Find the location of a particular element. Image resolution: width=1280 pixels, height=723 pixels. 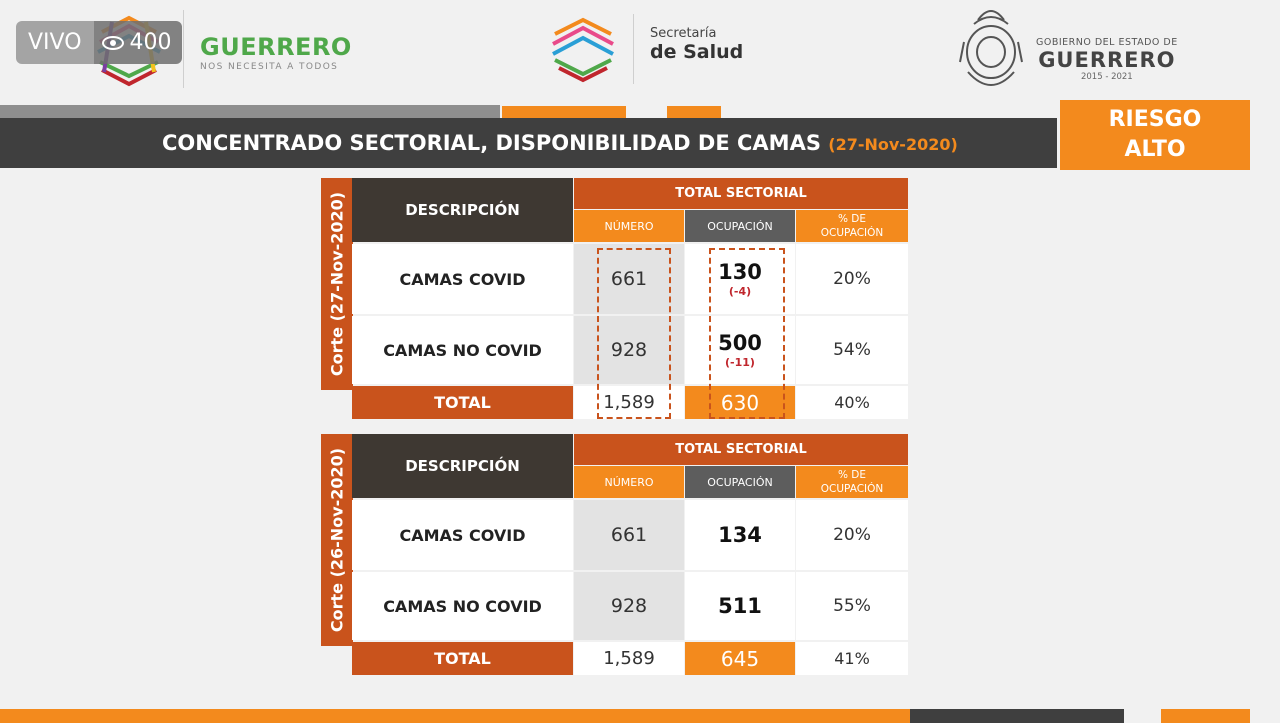

guerrero-brand: GUERRERO NOS NECESITA A TODOS is located at coordinates (276, 52).